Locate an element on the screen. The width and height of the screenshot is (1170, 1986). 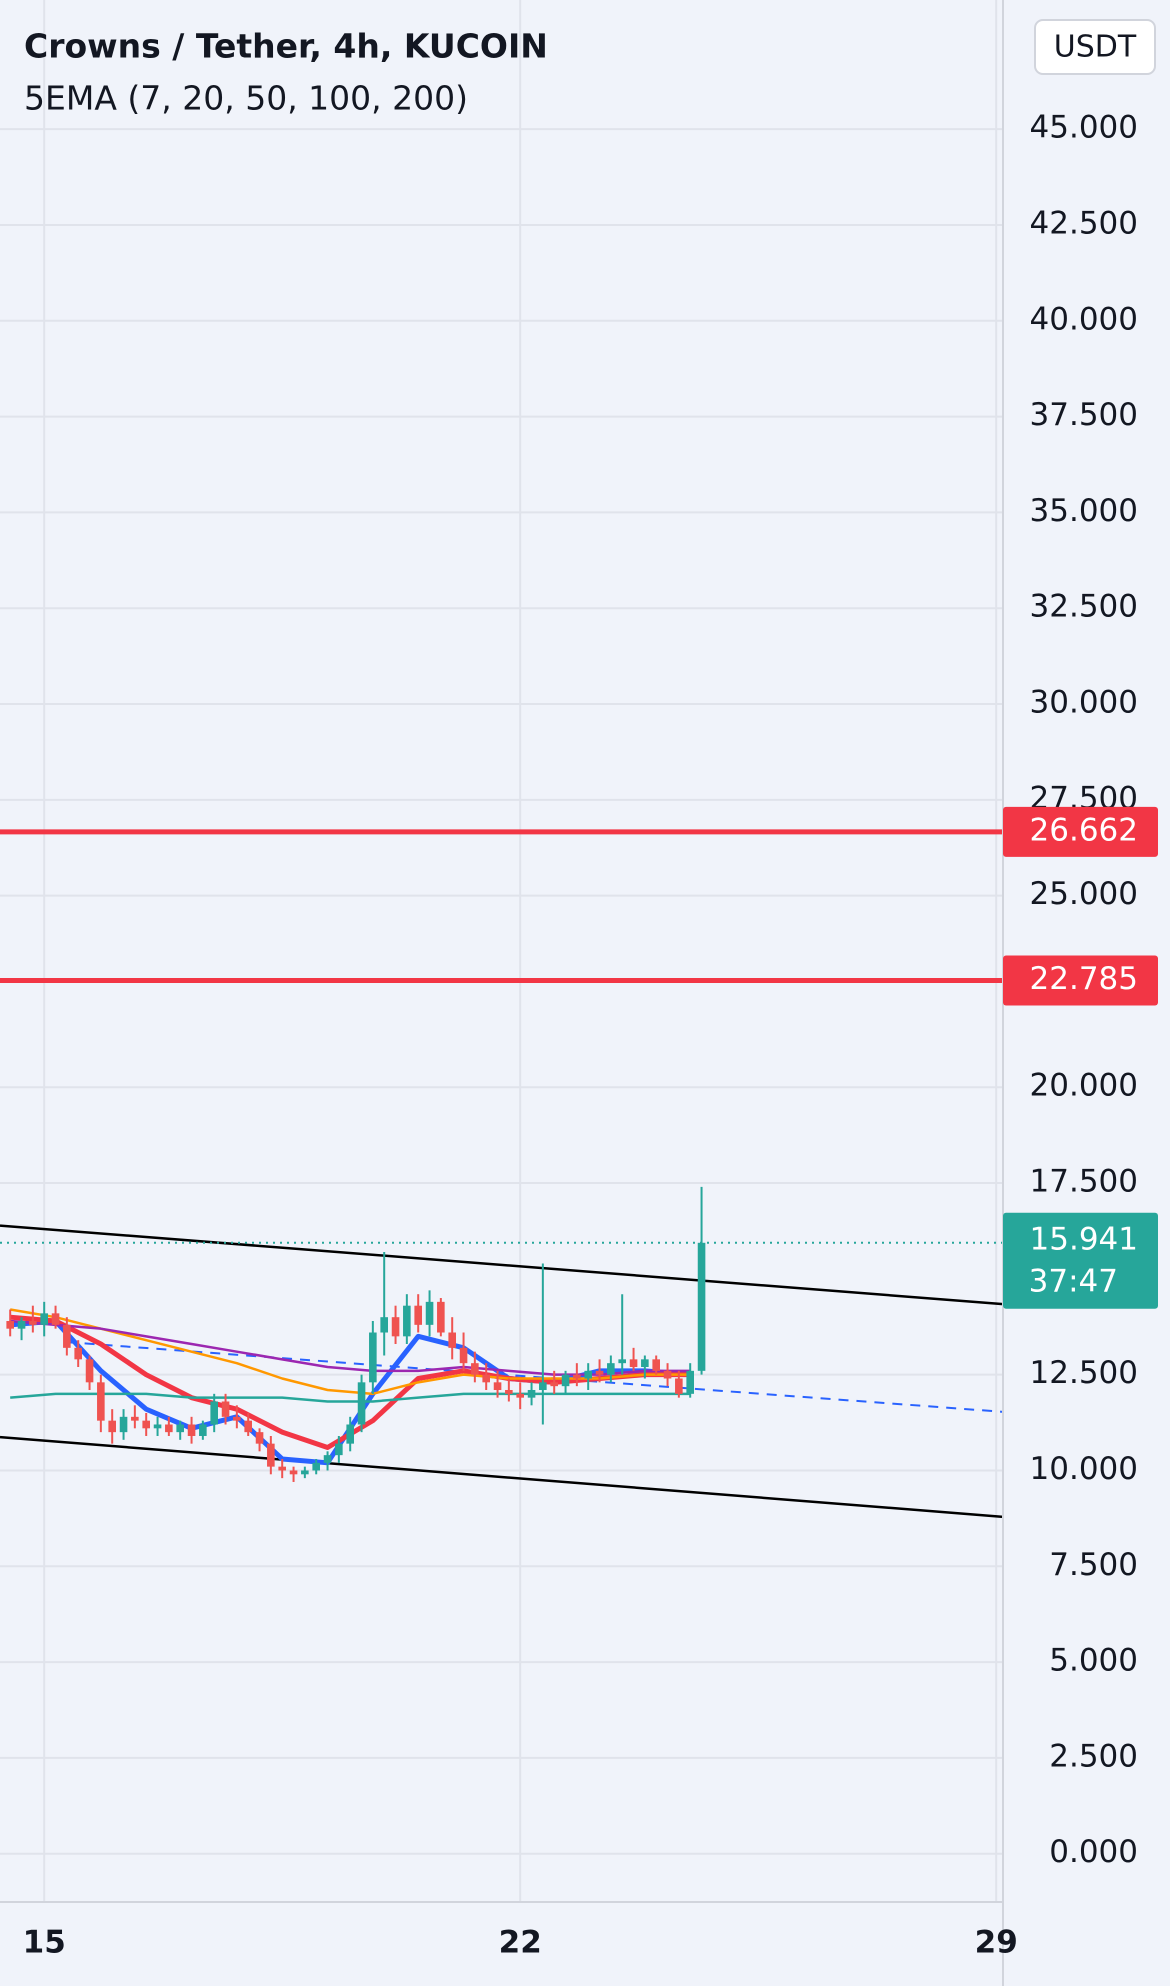
countdown-label: 37:47 is located at coordinates (1073, 1281).